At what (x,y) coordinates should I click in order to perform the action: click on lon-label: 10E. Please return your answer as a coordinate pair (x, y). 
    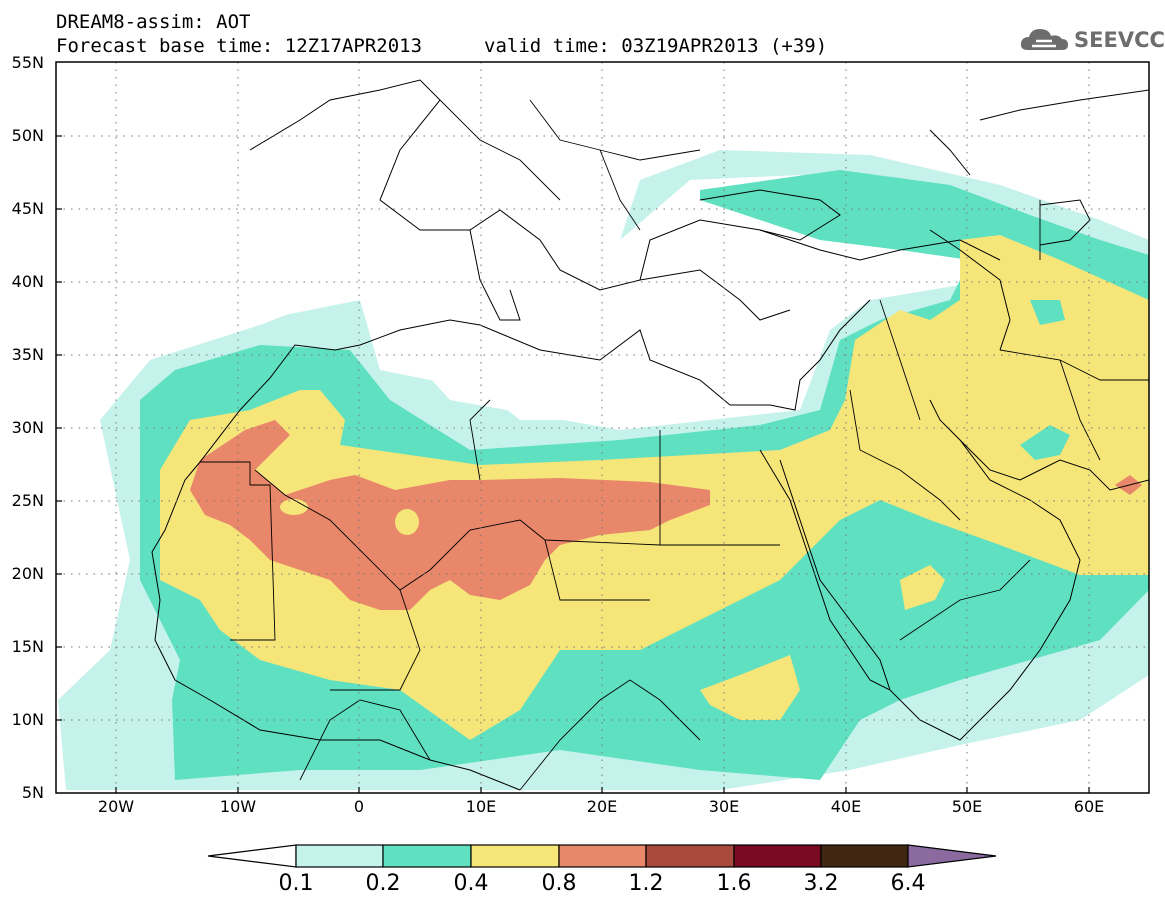
    Looking at the image, I should click on (481, 806).